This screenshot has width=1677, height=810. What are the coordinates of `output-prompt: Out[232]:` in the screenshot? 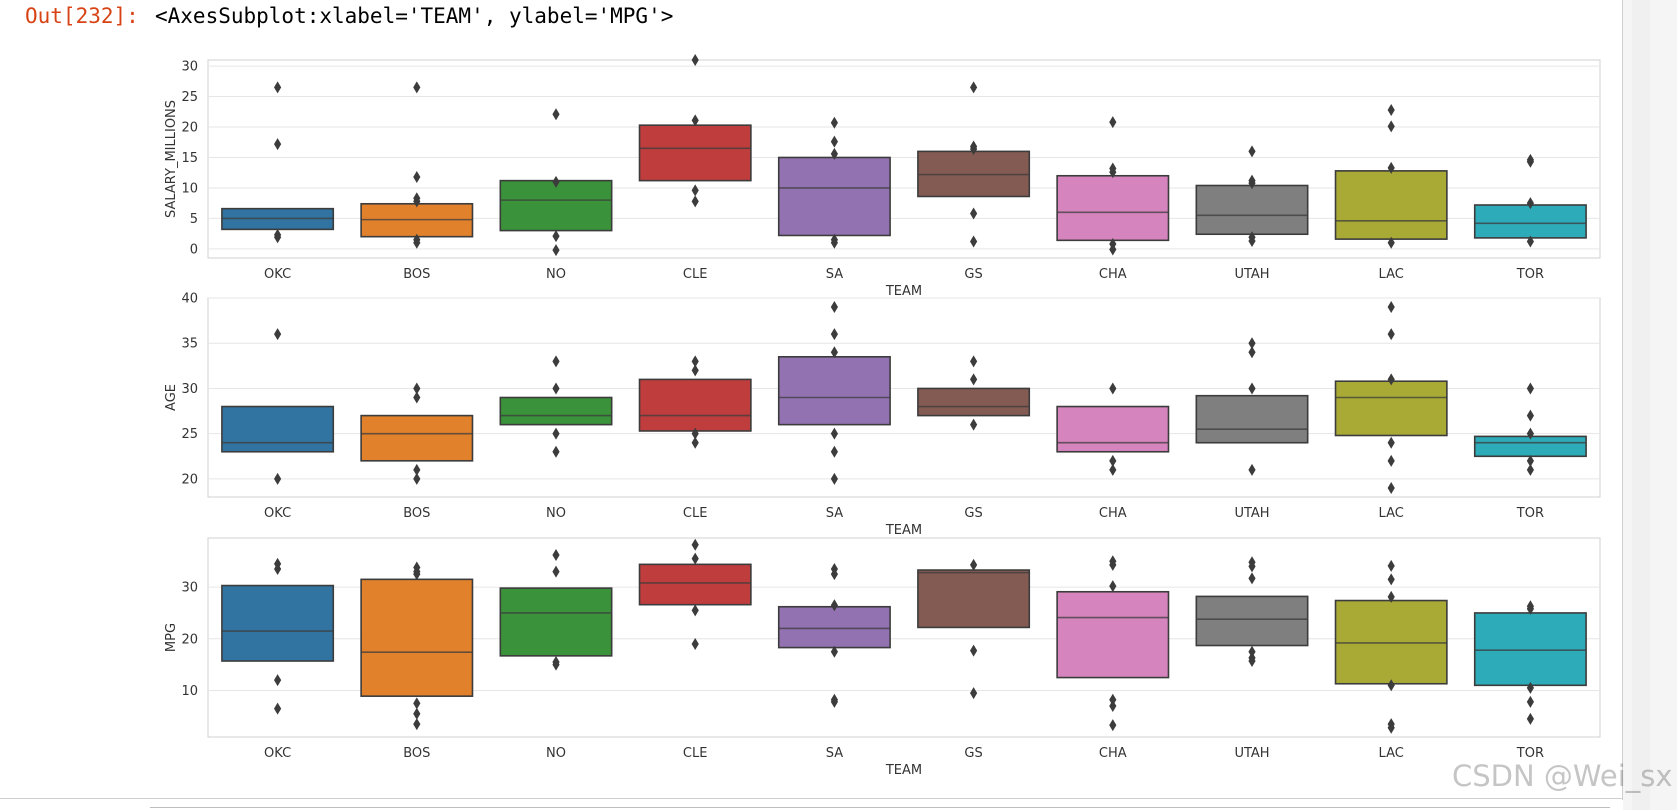 It's located at (82, 16).